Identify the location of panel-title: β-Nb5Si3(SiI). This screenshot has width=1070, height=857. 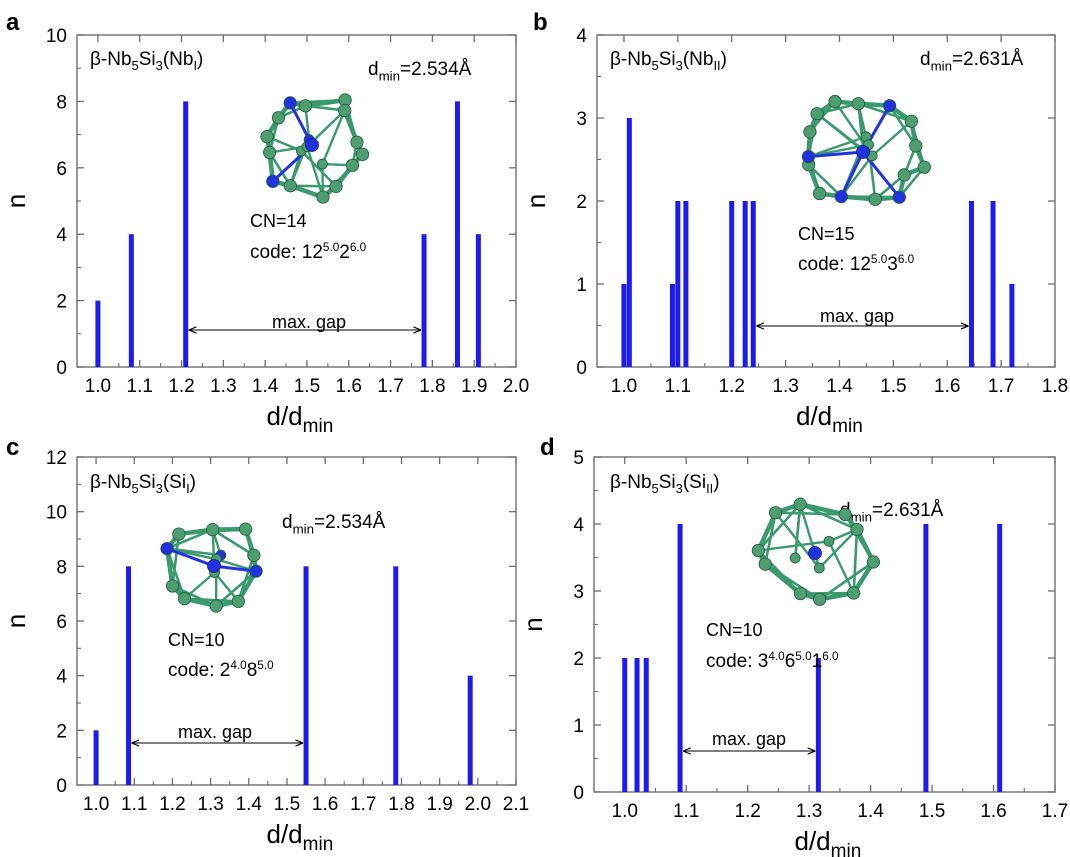
(143, 484).